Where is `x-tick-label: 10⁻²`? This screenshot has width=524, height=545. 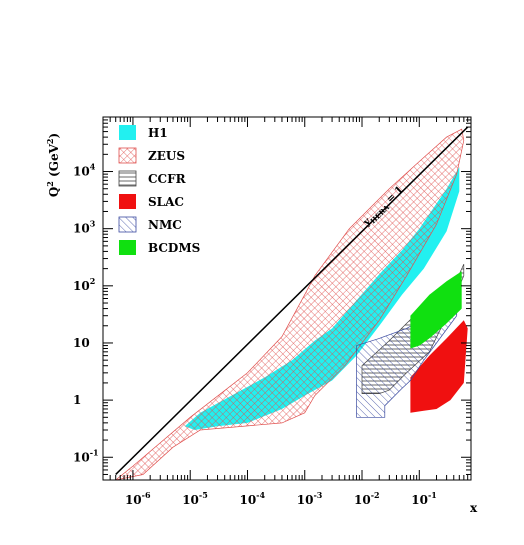
x-tick-label: 10⁻² is located at coordinates (367, 498).